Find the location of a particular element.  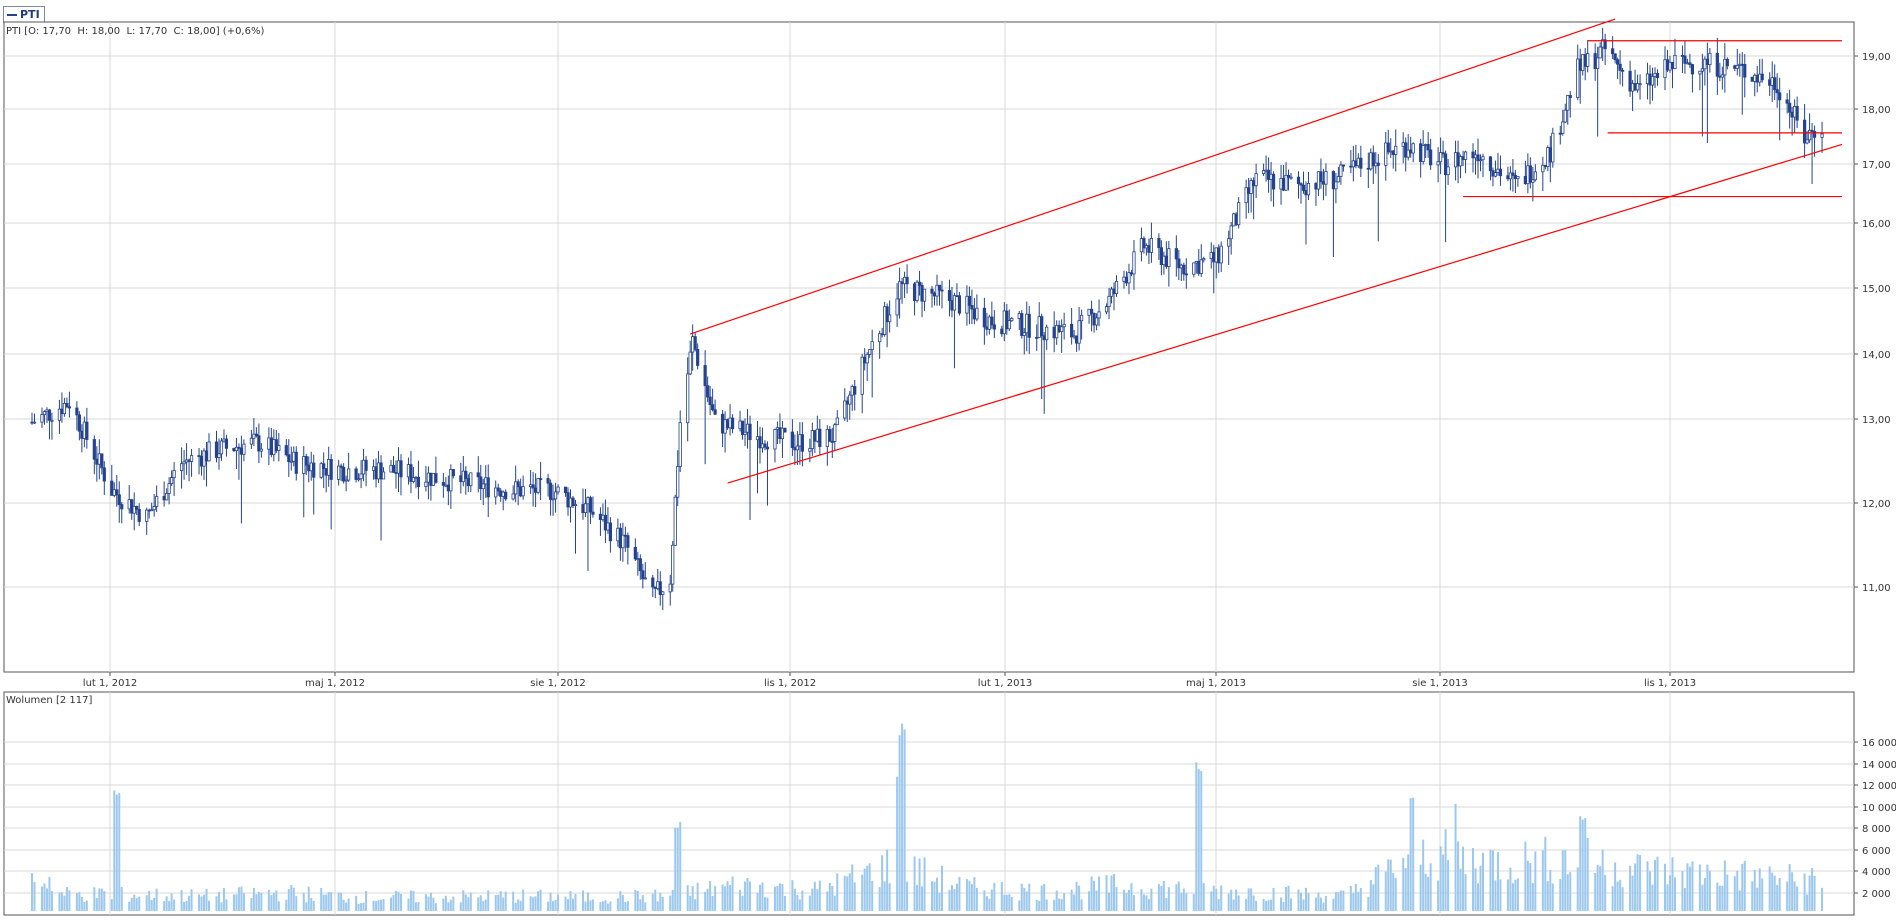

volume-tick-label: 6 000 is located at coordinates (1876, 851).